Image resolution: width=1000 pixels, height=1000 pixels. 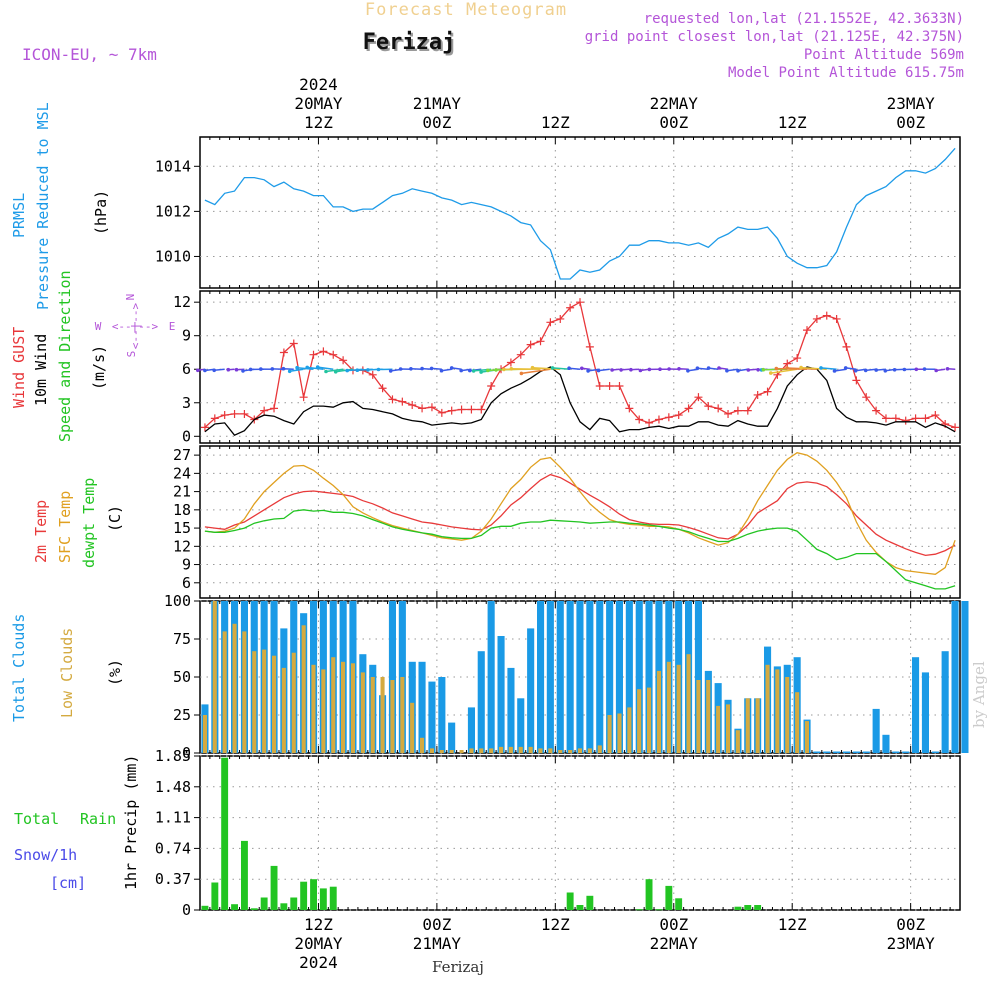 What do you see at coordinates (41, 370) in the screenshot?
I see `wind-10m-label: 10m Wind` at bounding box center [41, 370].